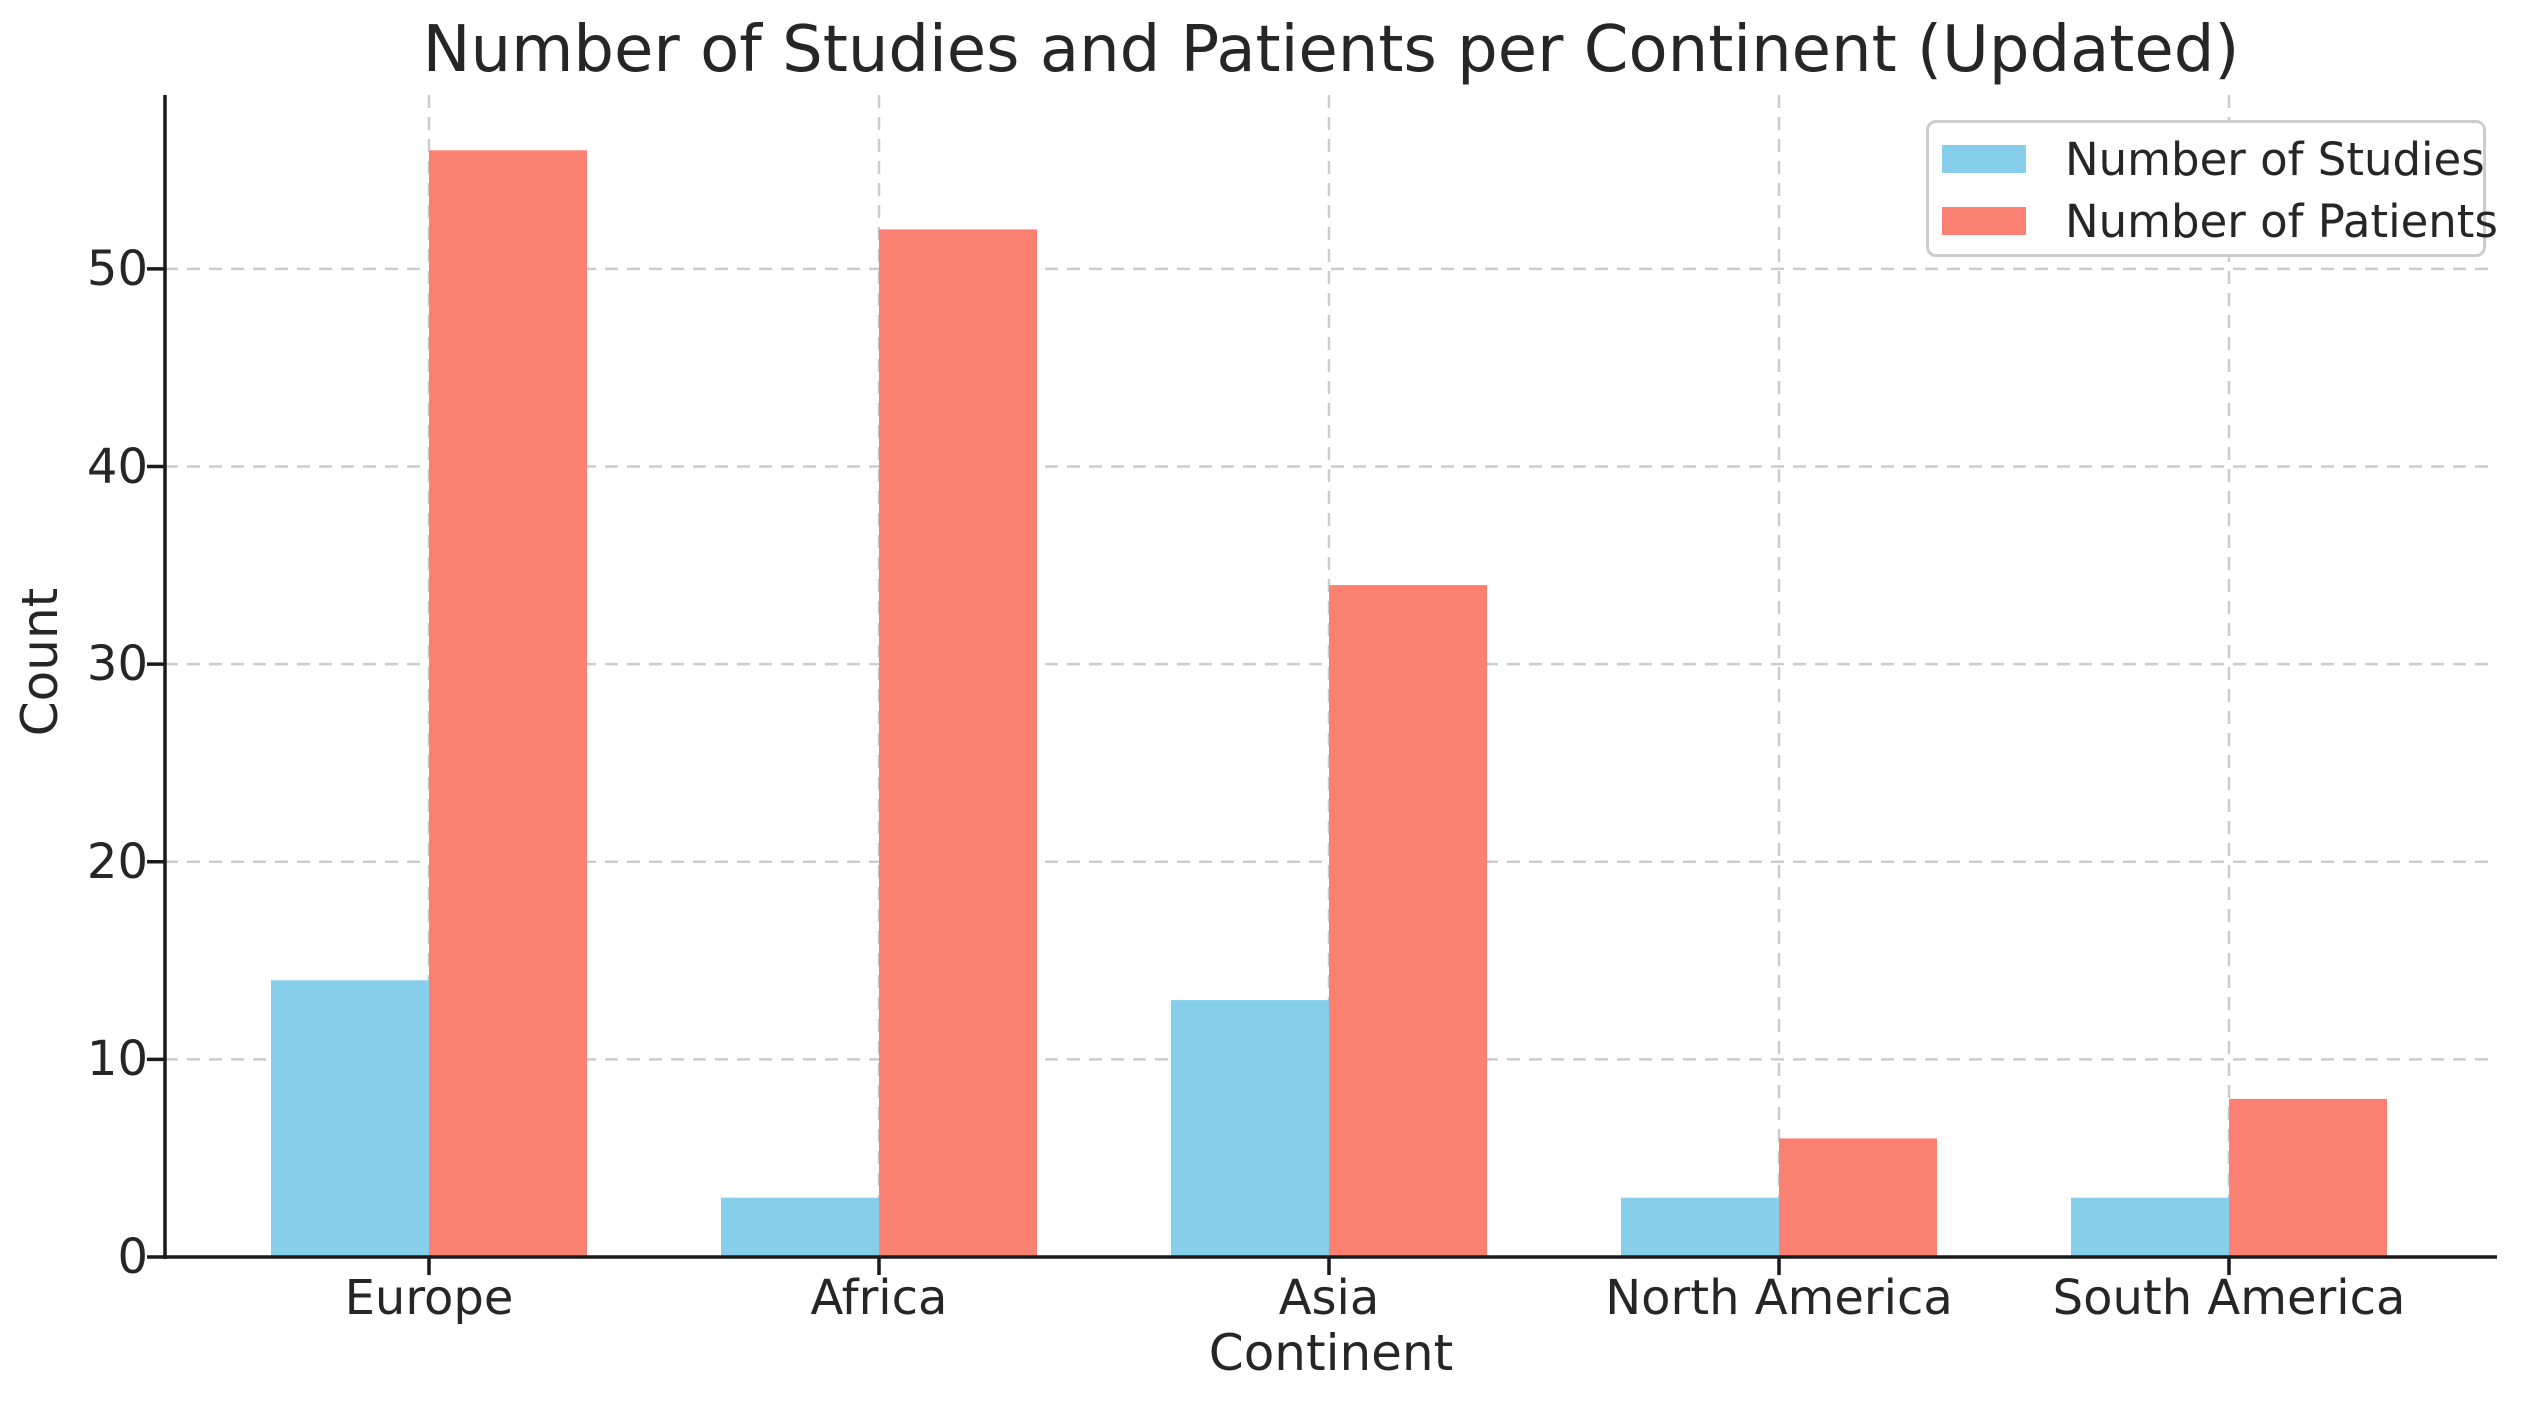 The image size is (2528, 1411). I want to click on xtick-label-north-america: North America, so click(1779, 1298).